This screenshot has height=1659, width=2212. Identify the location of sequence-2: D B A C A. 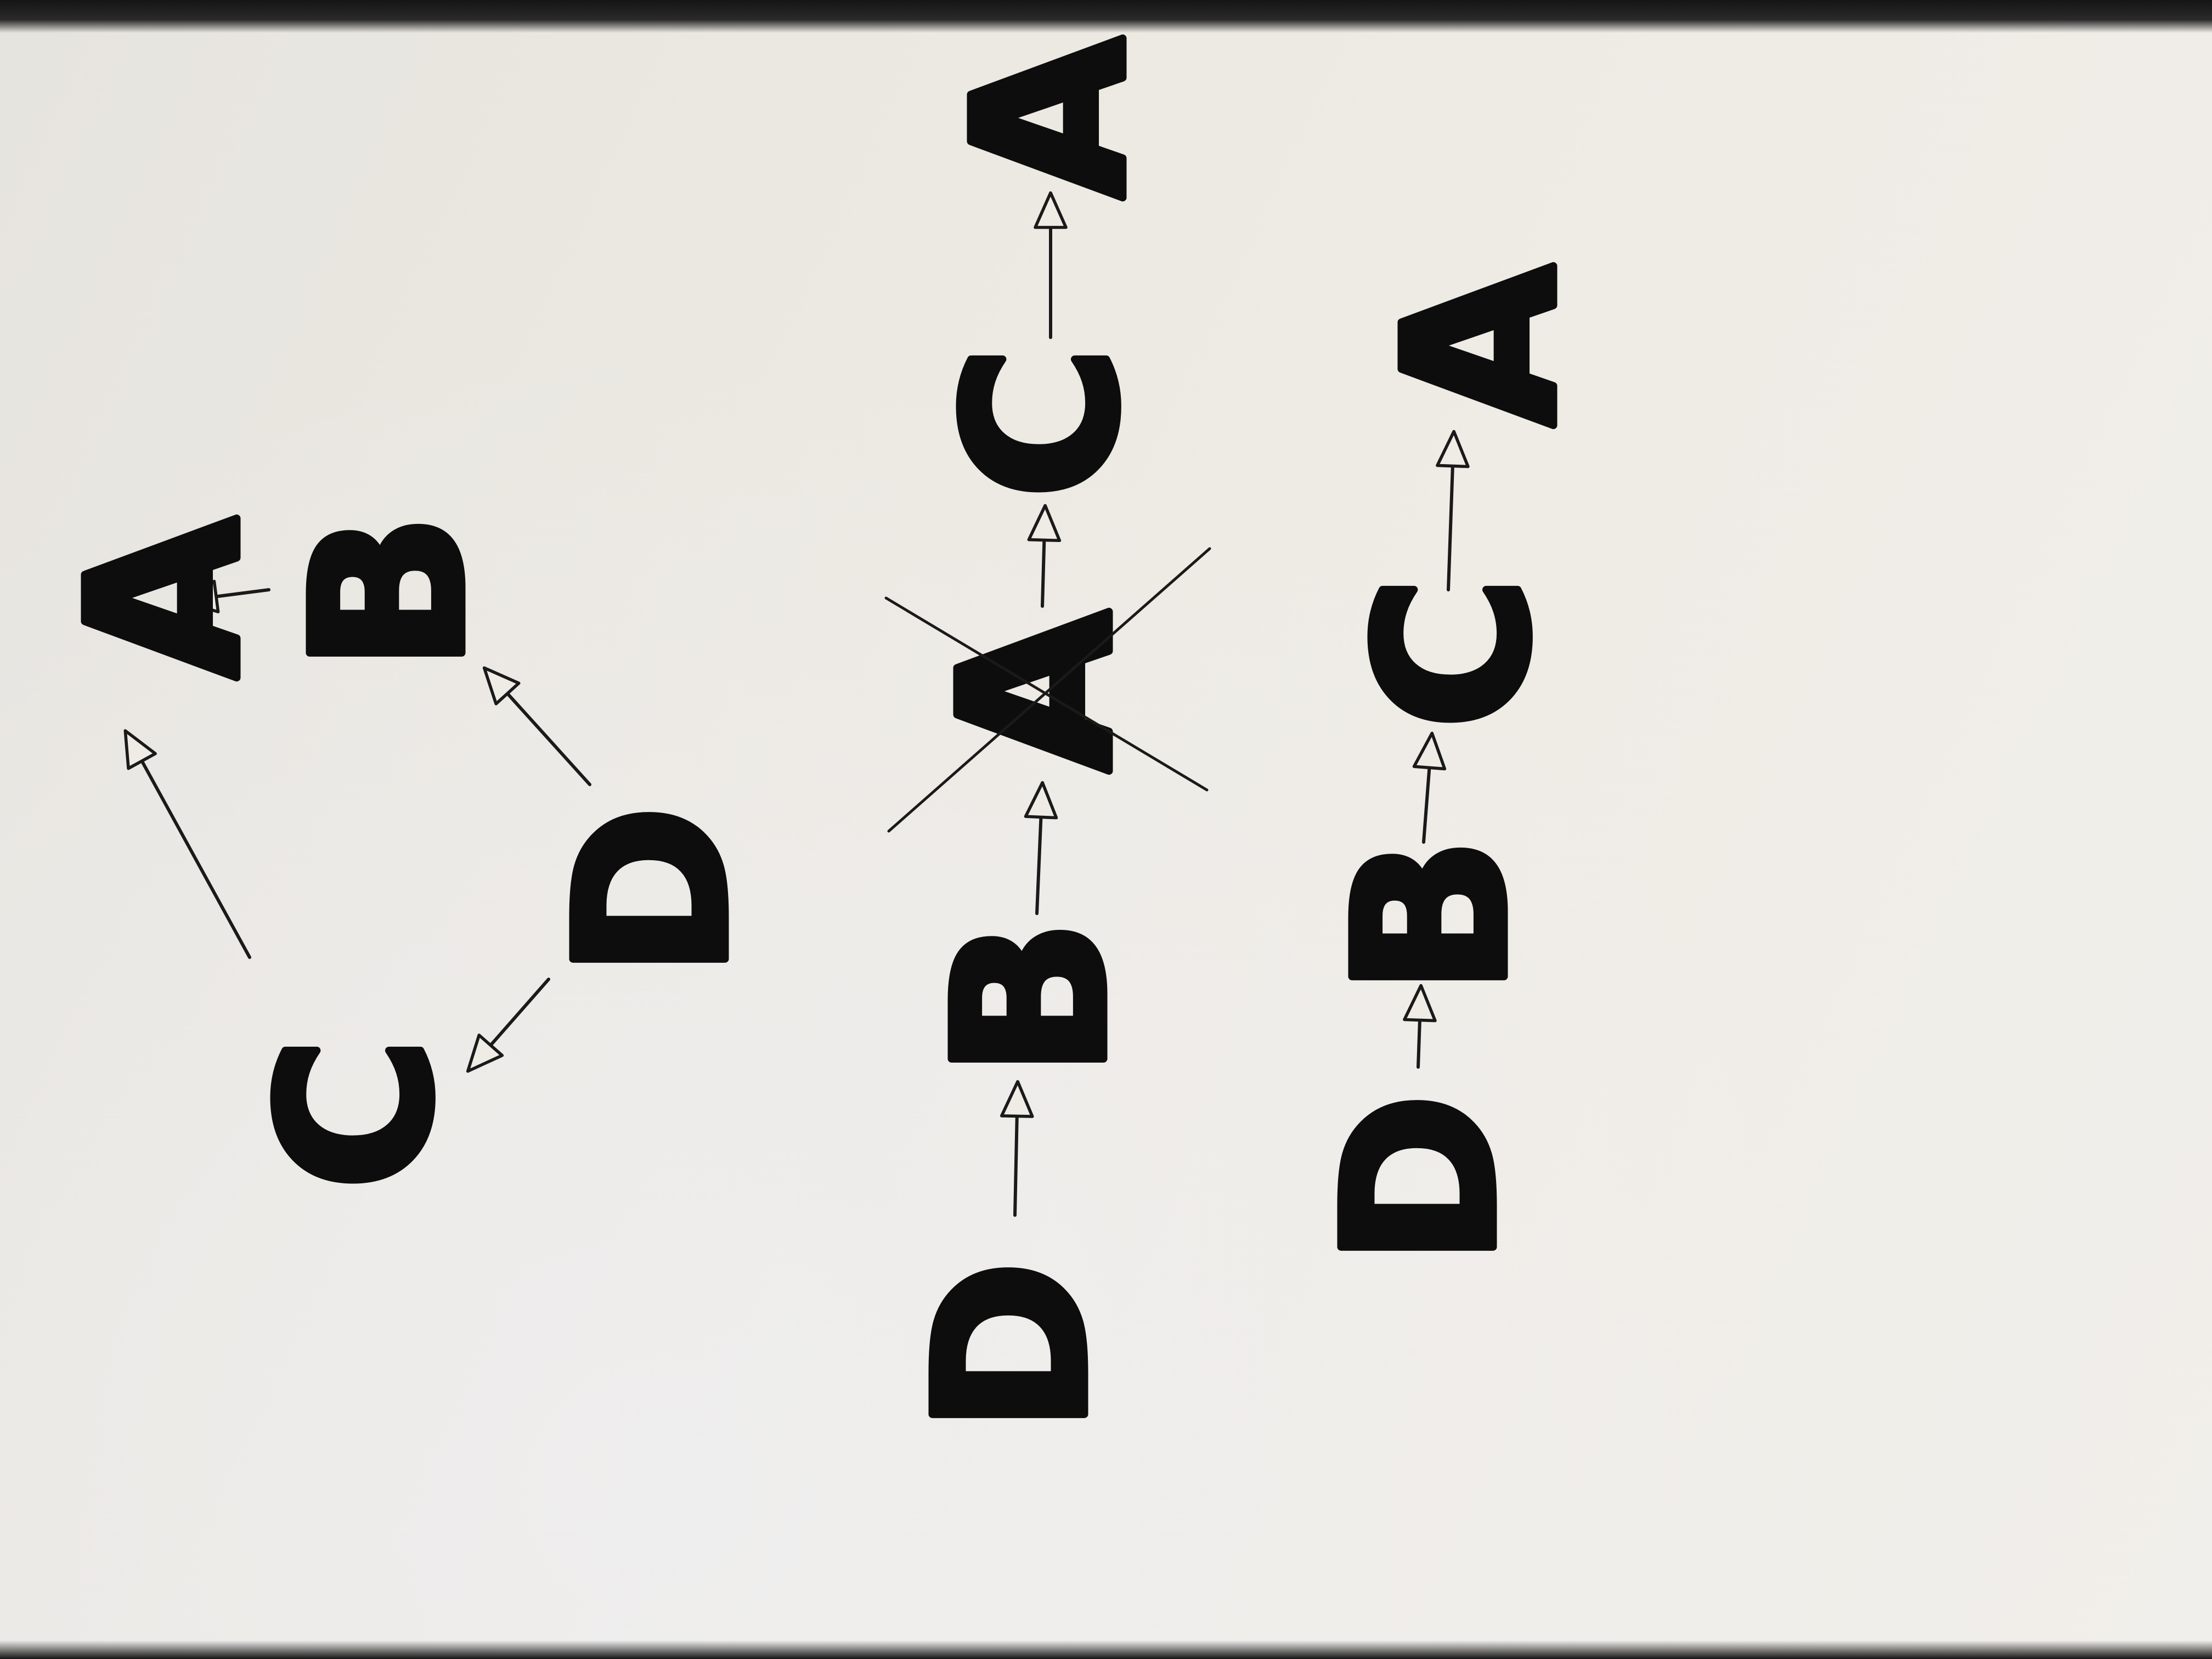
(1047, 735).